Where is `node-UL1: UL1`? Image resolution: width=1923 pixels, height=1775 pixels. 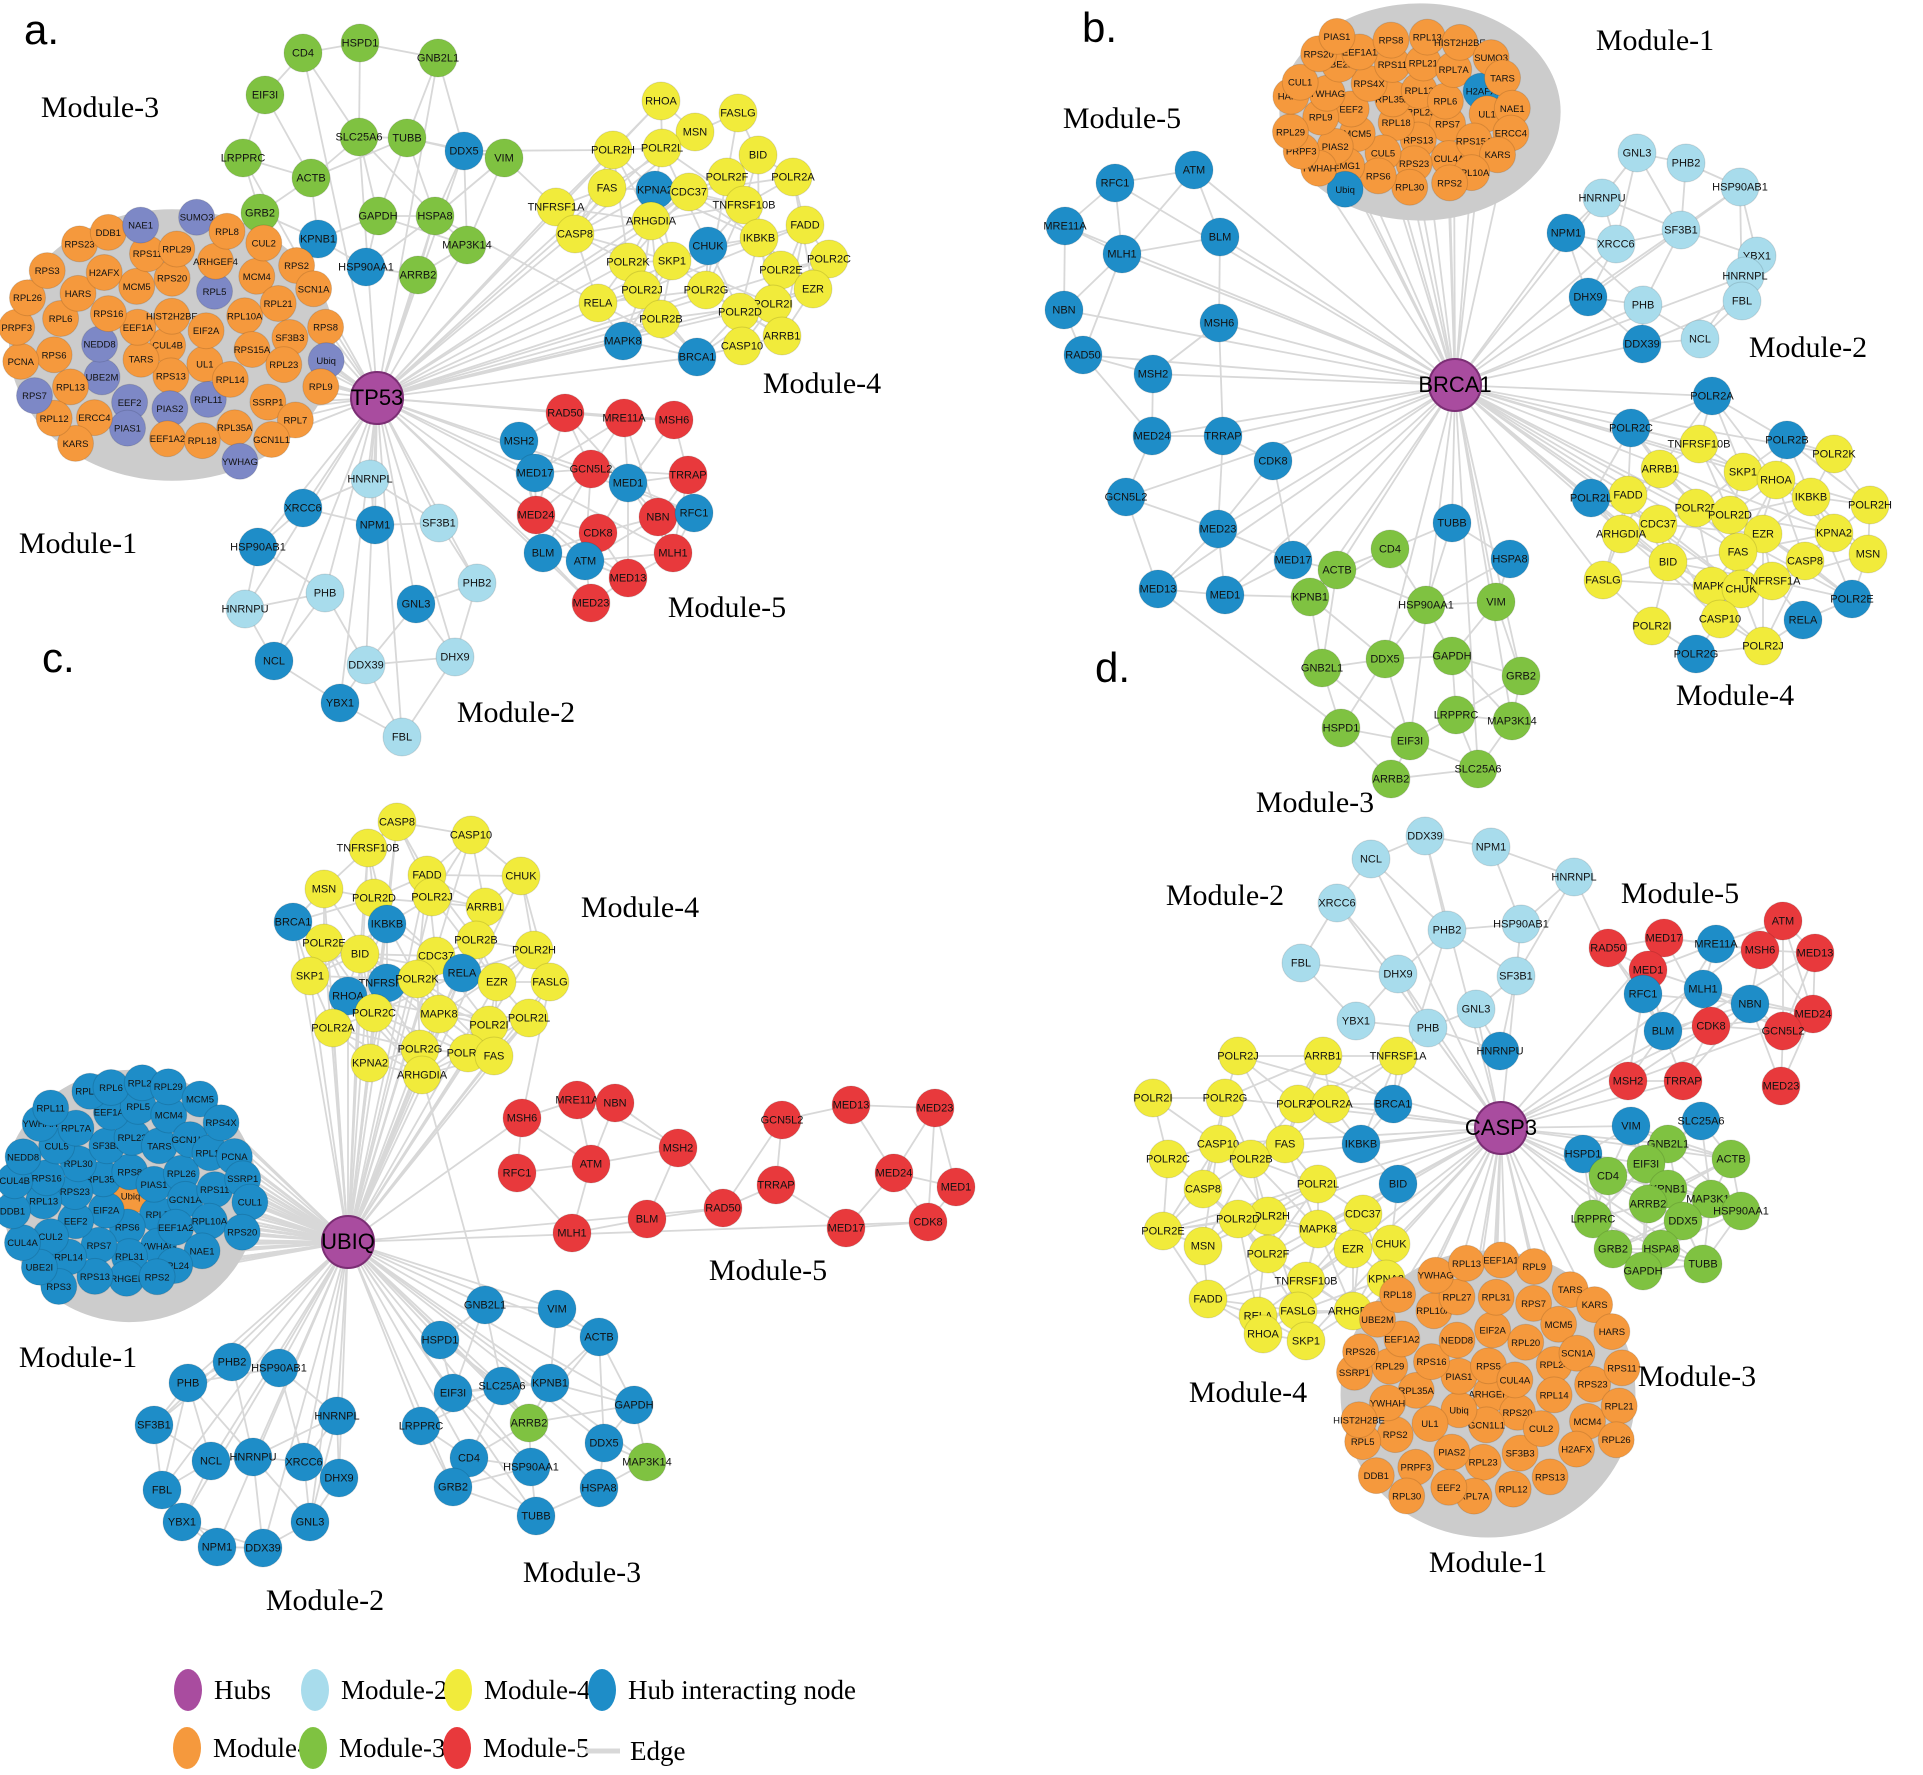
node-UL1: UL1 is located at coordinates (1430, 1424).